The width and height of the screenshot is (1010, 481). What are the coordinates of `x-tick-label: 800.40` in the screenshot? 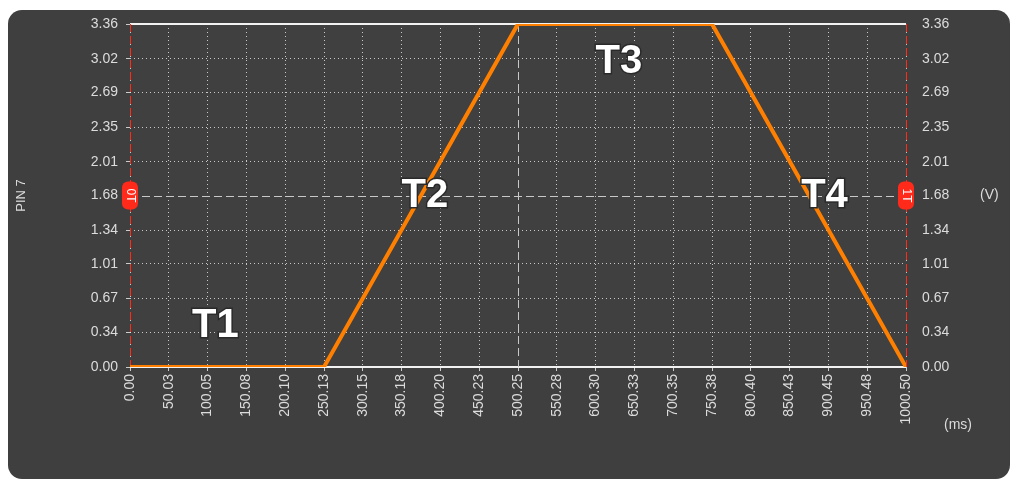 It's located at (749, 395).